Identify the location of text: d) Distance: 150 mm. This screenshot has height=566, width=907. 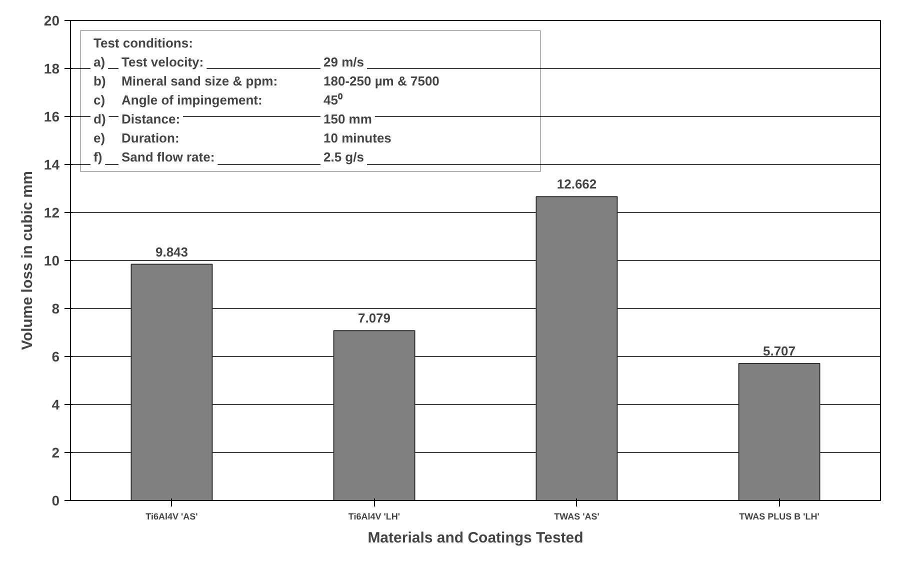
(233, 119).